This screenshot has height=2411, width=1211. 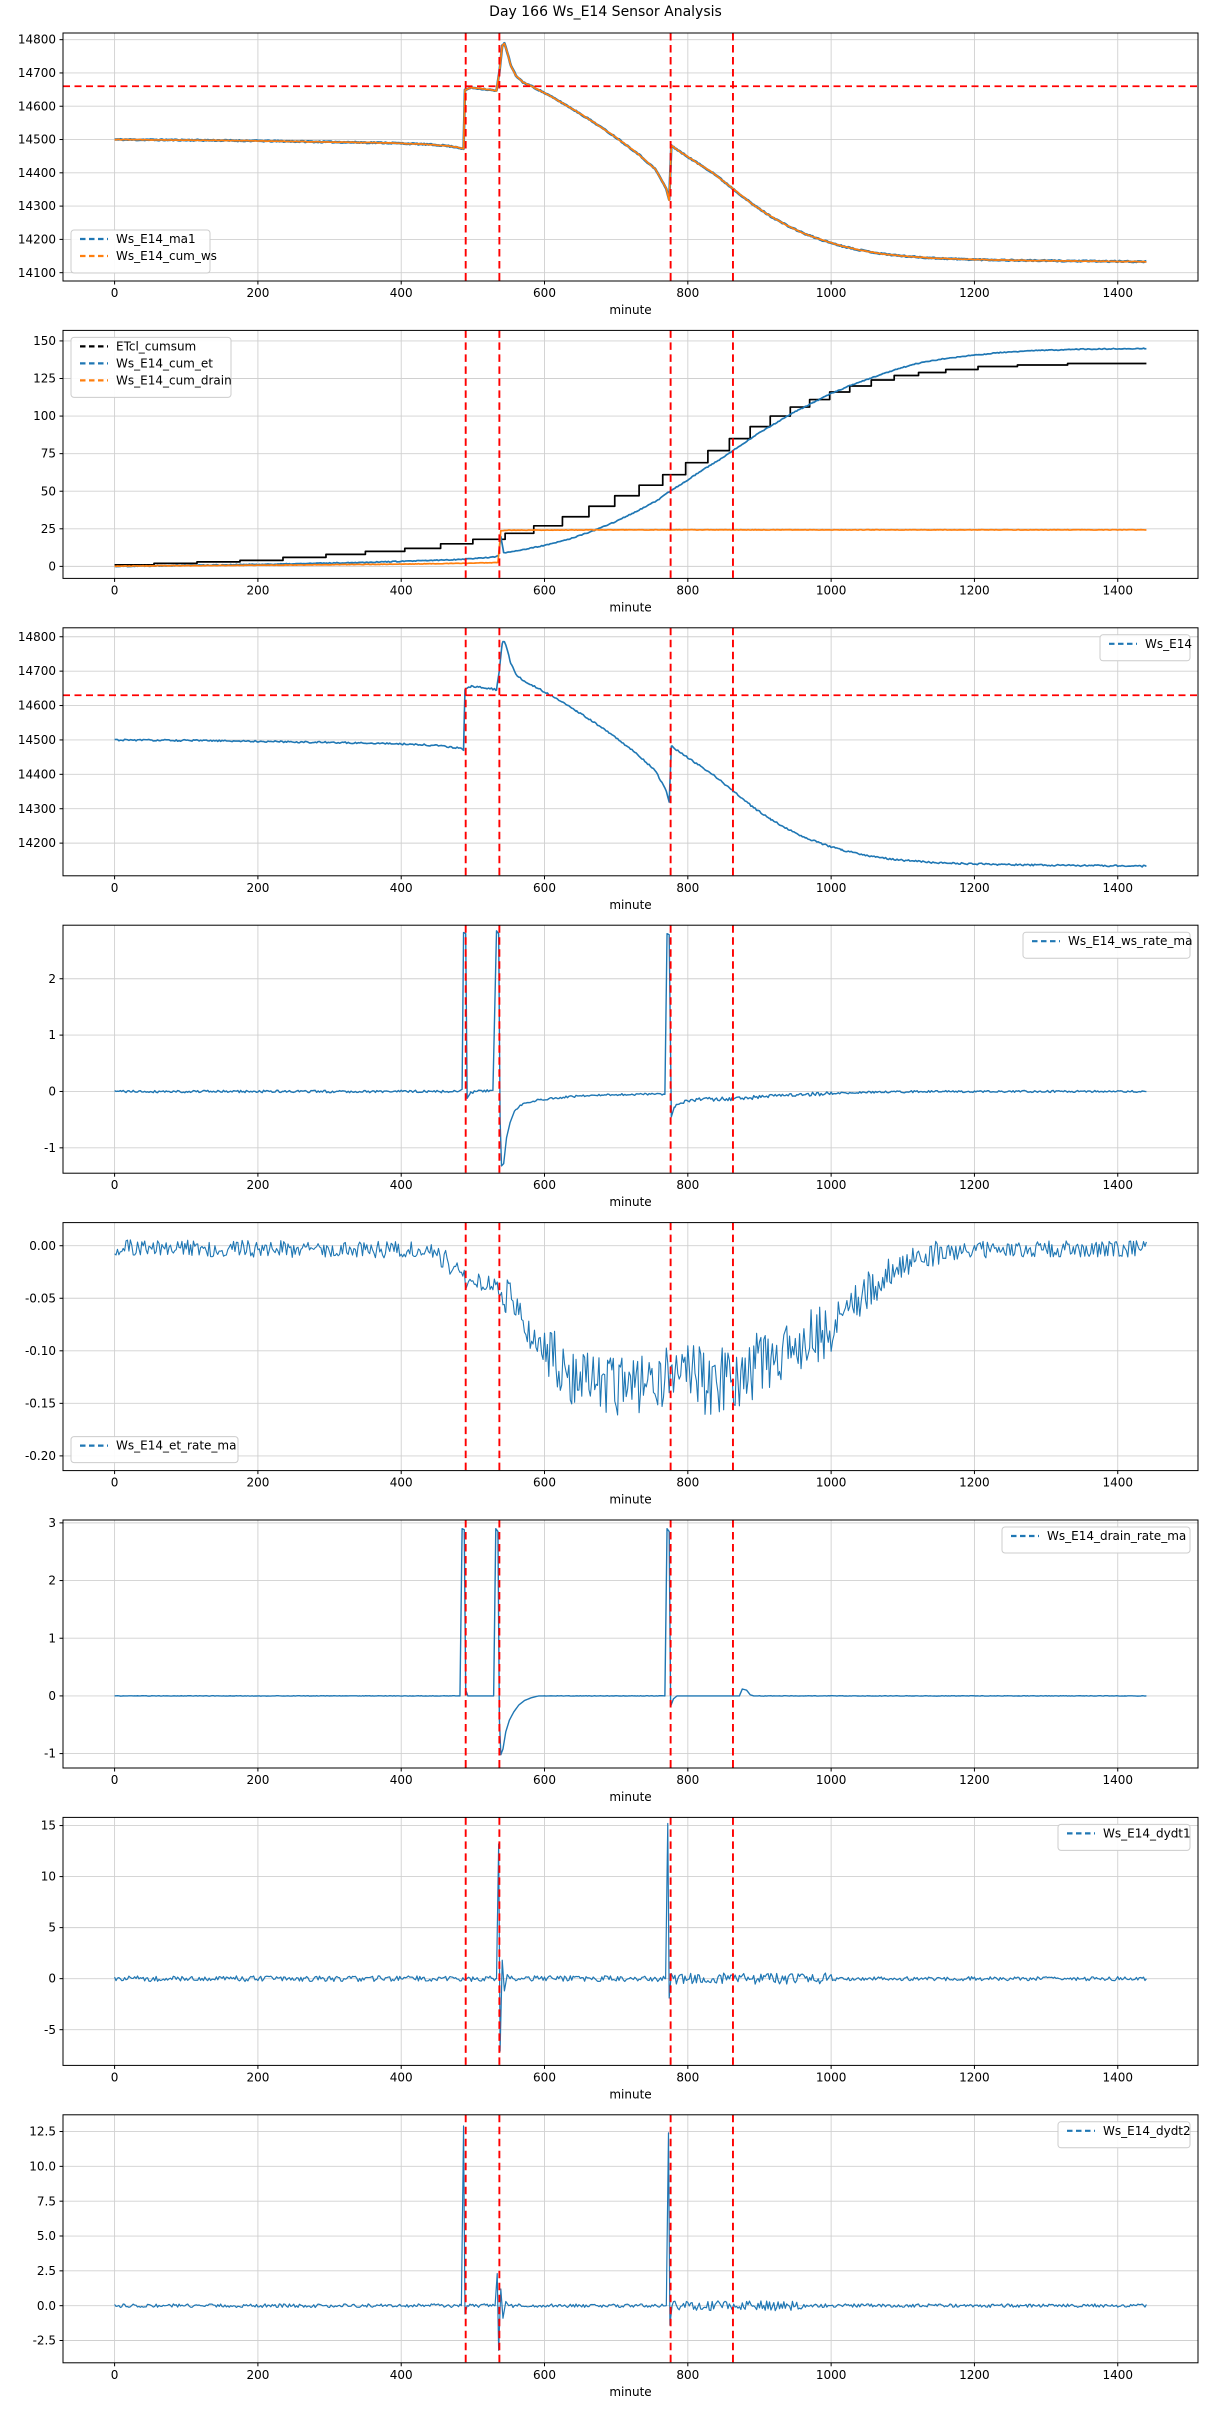 What do you see at coordinates (630, 1327) in the screenshot?
I see `series-Ws_E14_et_rate_ma` at bounding box center [630, 1327].